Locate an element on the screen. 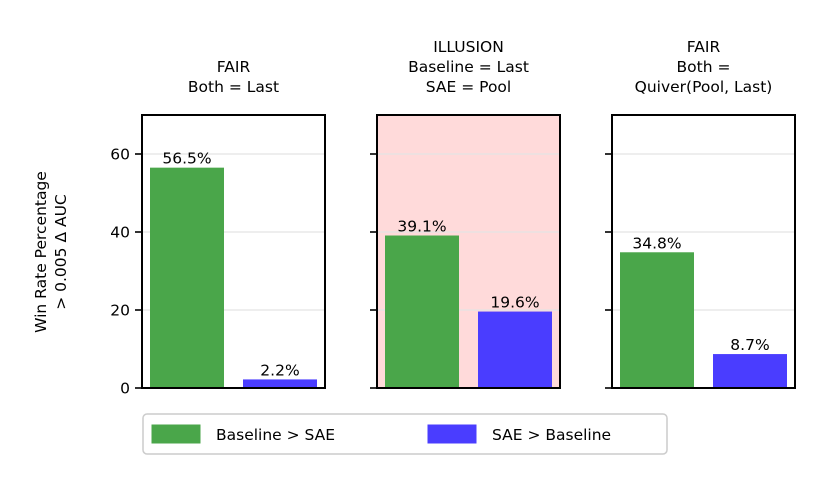 Image resolution: width=829 pixels, height=482 pixels. y-axis-label-line: > 0.005 Δ AUC is located at coordinates (61, 252).